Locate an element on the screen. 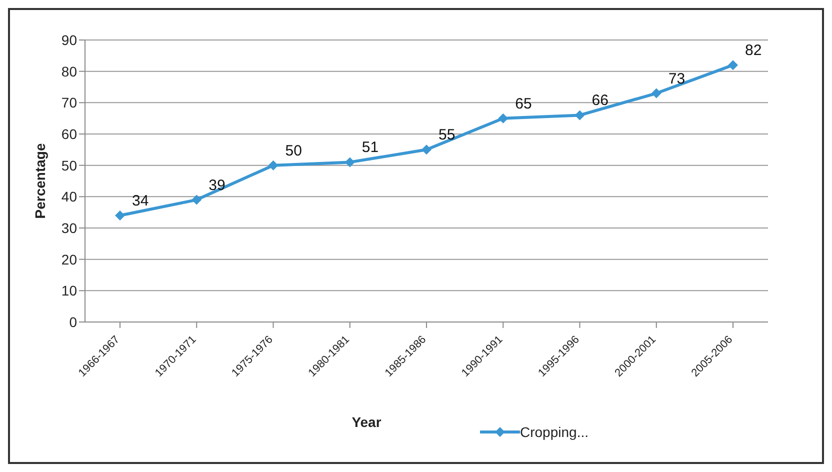 This screenshot has width=832, height=472. y-tick-label: 0 is located at coordinates (73, 322).